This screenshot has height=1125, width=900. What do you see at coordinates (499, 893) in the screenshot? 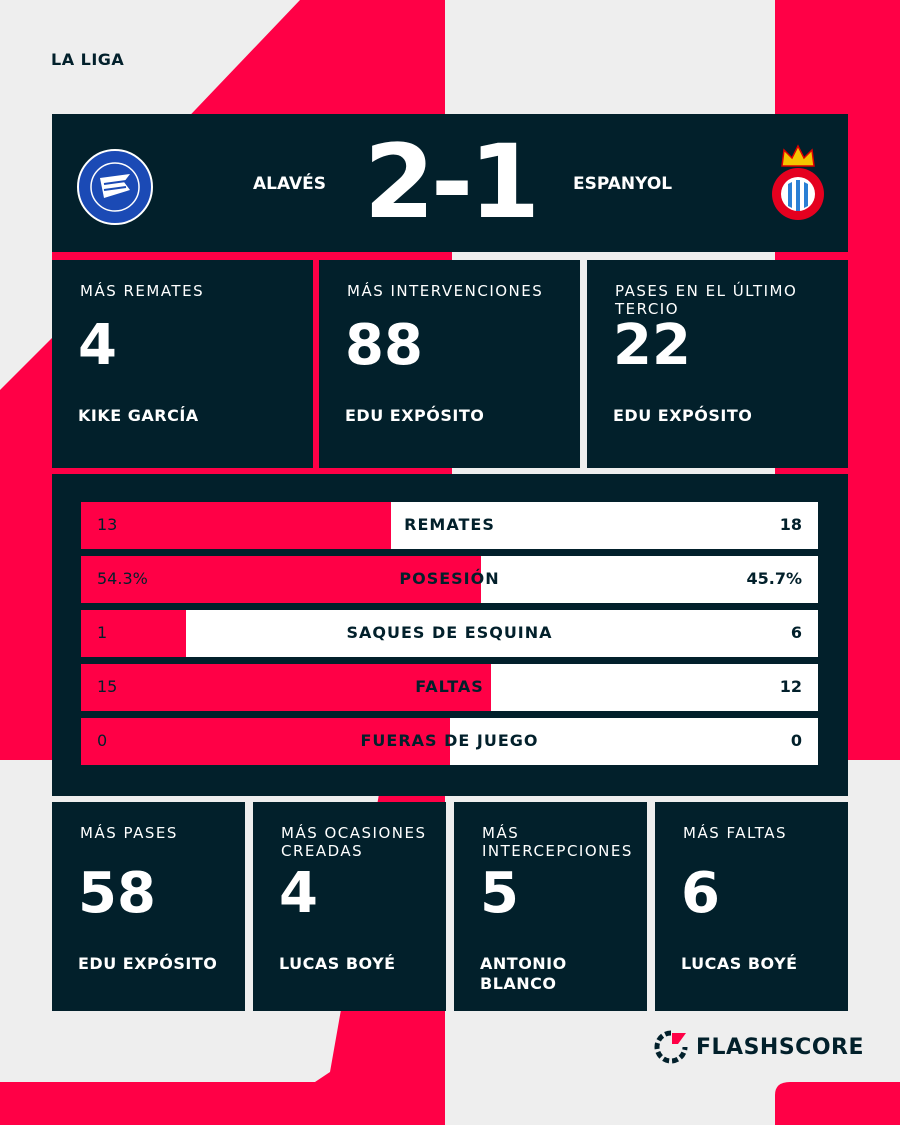
I see `leader-value: 5` at bounding box center [499, 893].